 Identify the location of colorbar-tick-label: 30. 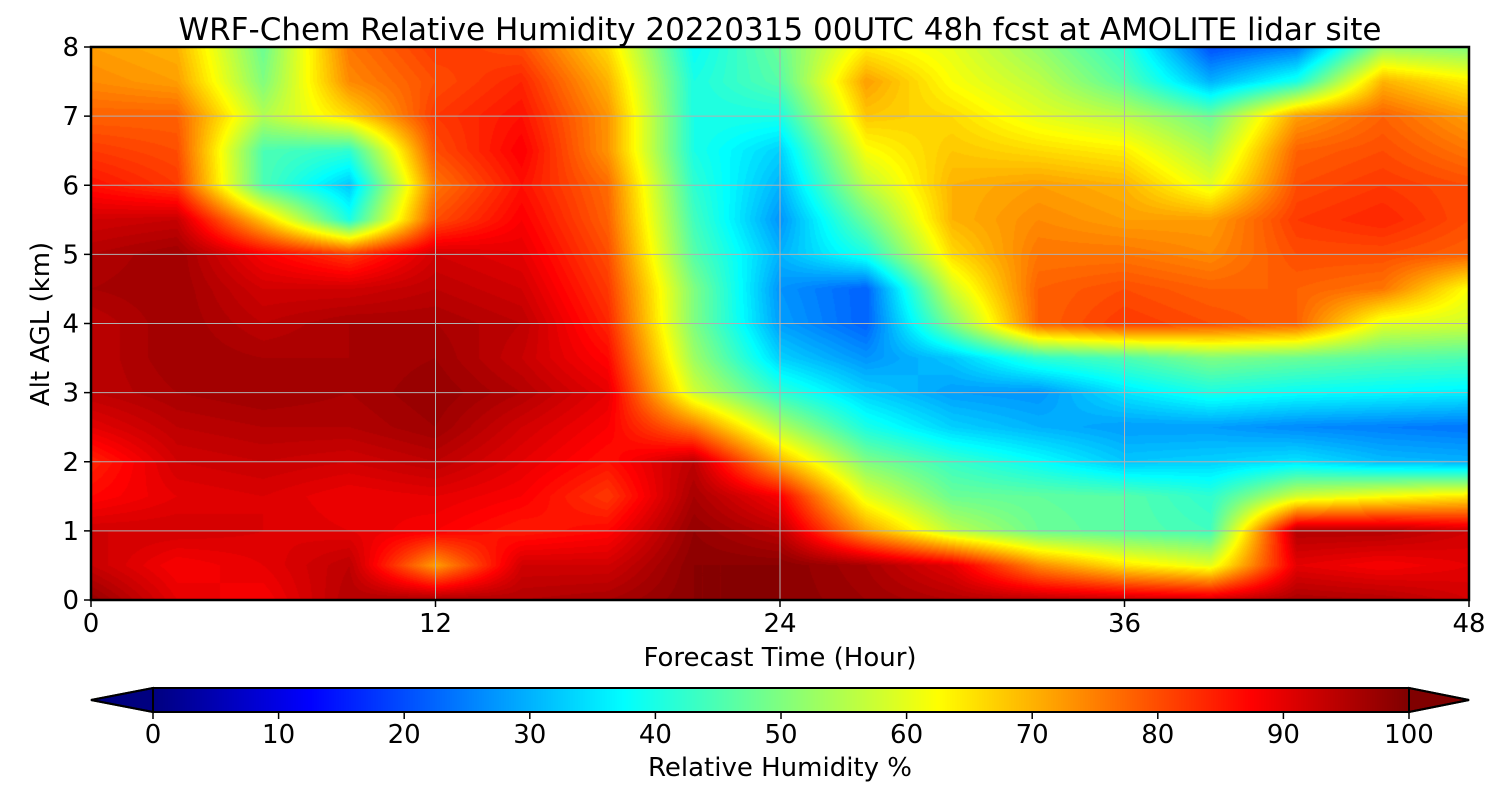
(529, 735).